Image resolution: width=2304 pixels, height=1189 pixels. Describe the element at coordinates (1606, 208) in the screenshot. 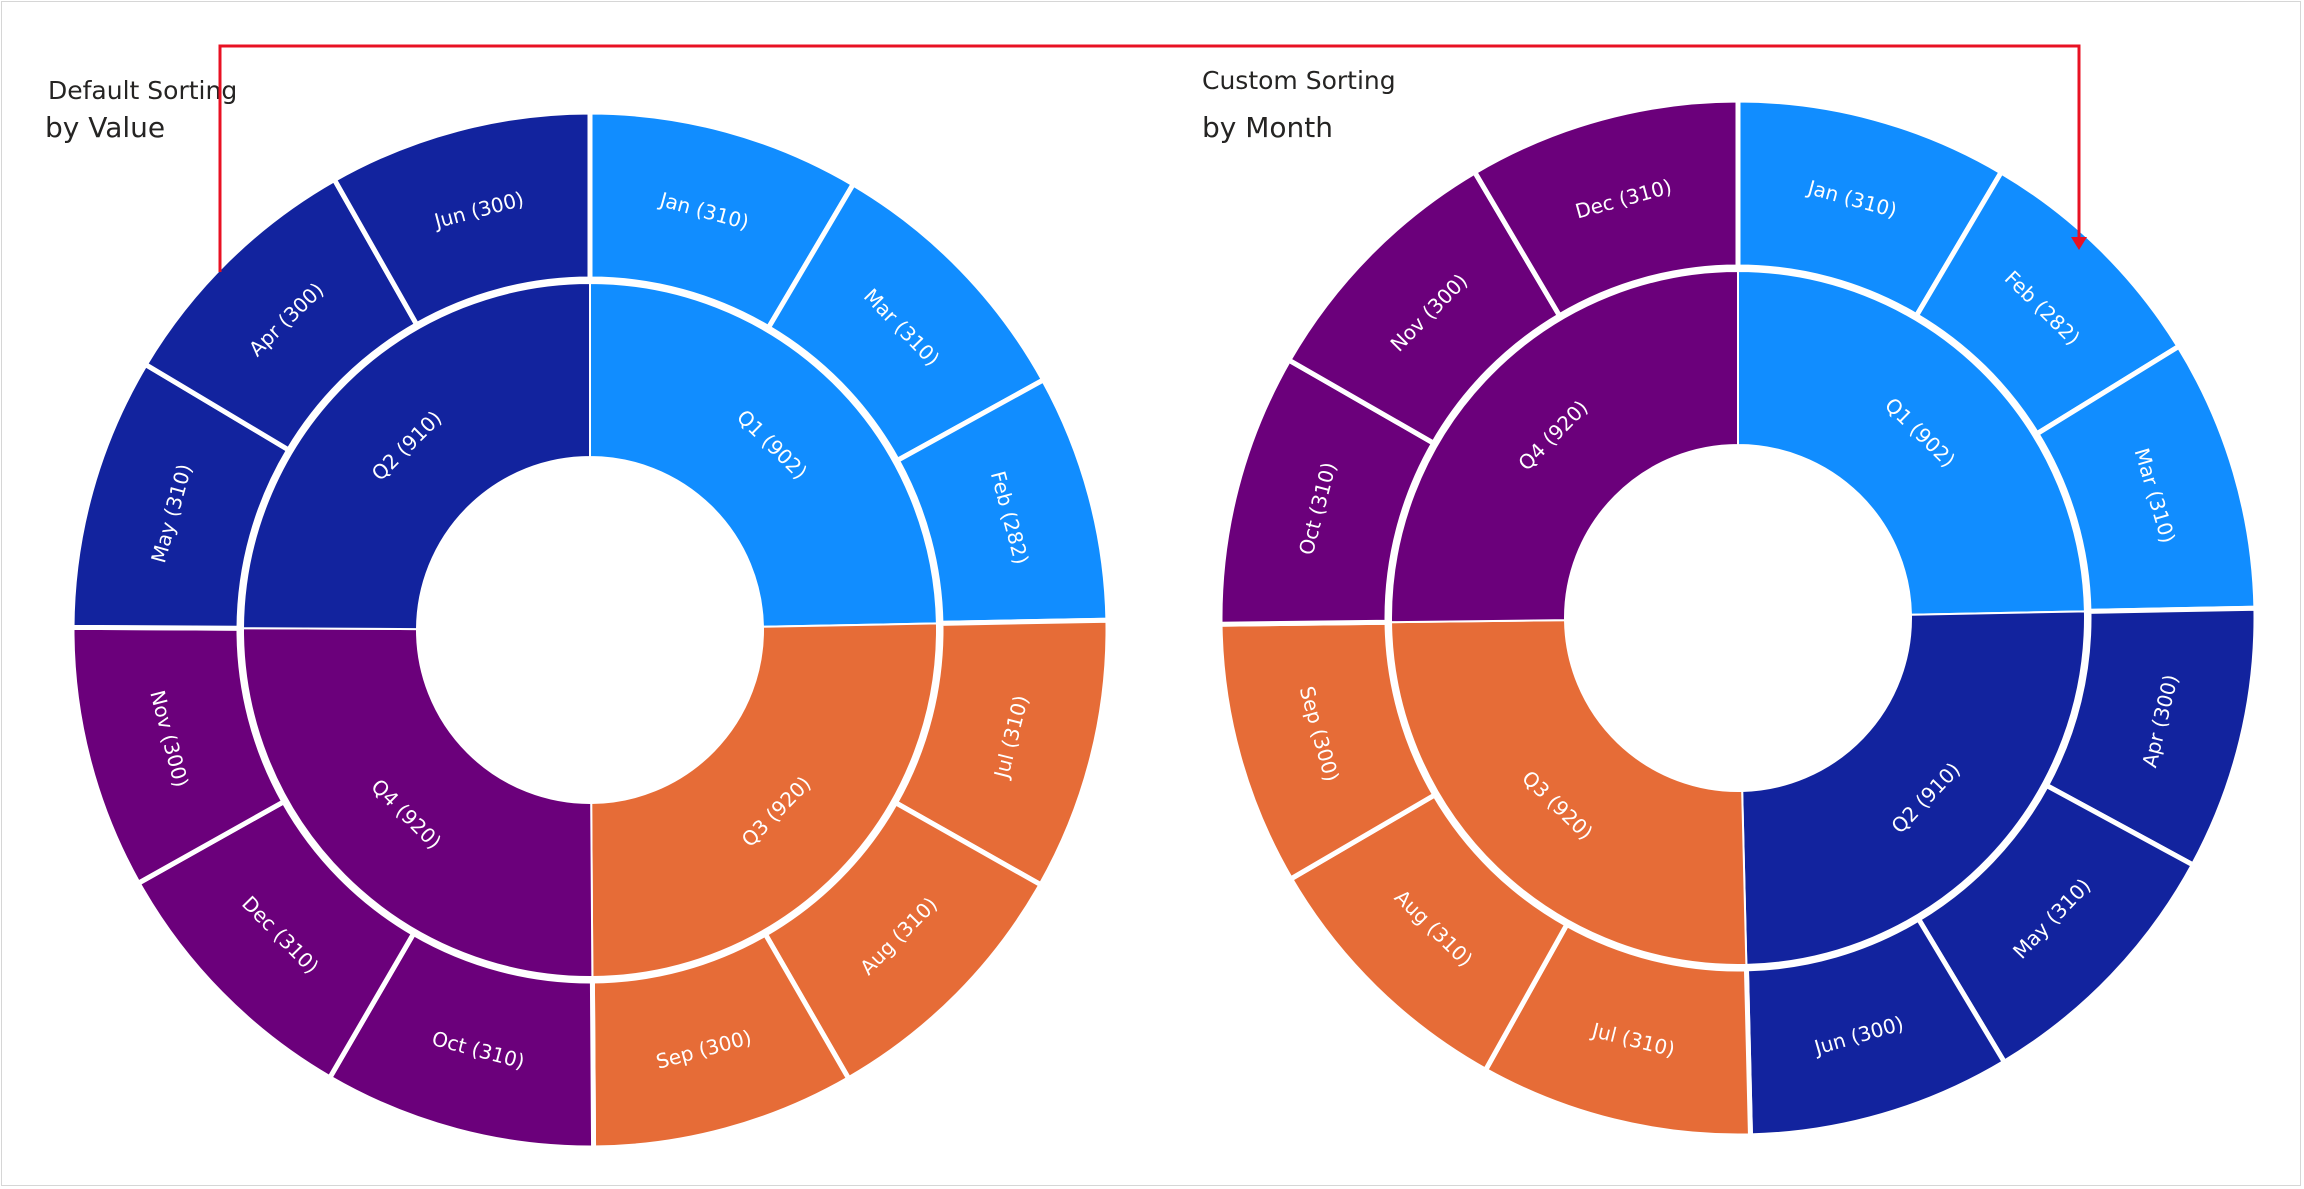

I see `outer-segment-dec` at that location.